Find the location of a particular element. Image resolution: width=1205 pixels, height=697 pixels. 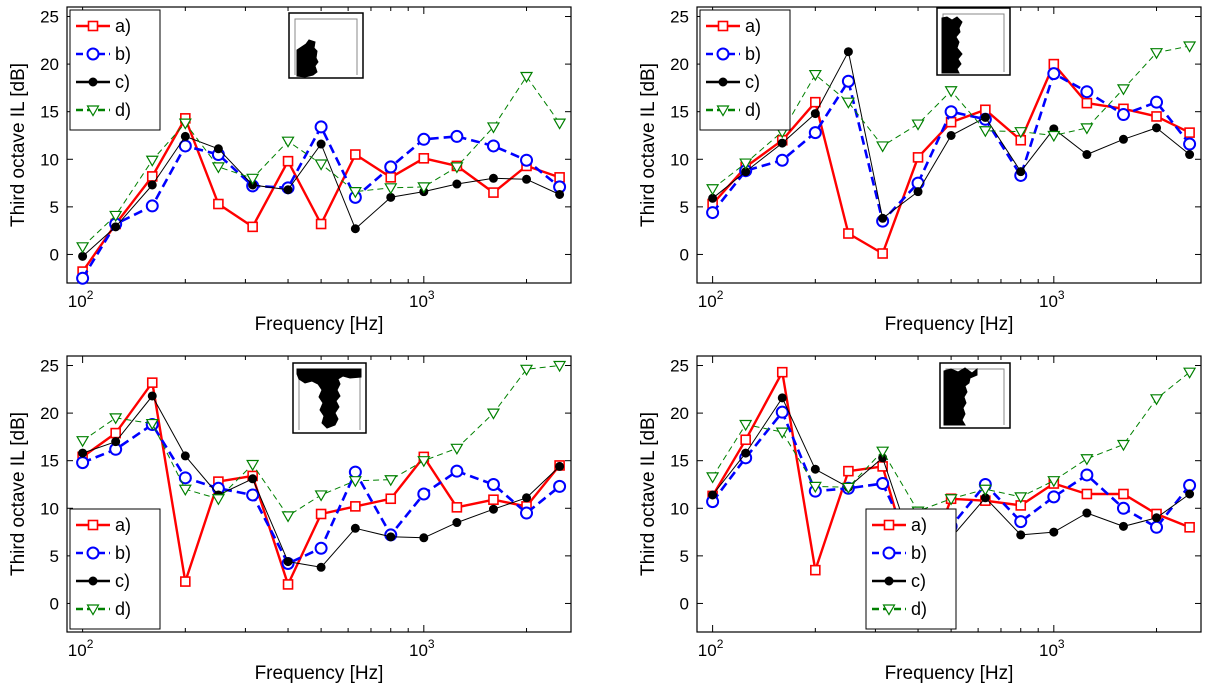

y-tick-label: 20 is located at coordinates (679, 413).